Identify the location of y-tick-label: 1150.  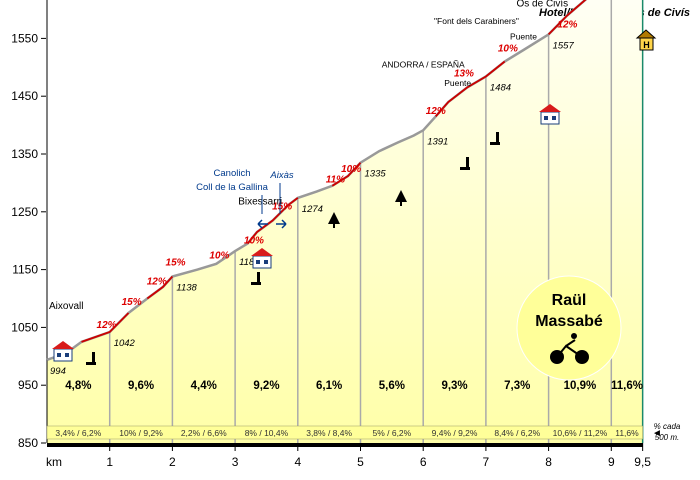
(25, 270).